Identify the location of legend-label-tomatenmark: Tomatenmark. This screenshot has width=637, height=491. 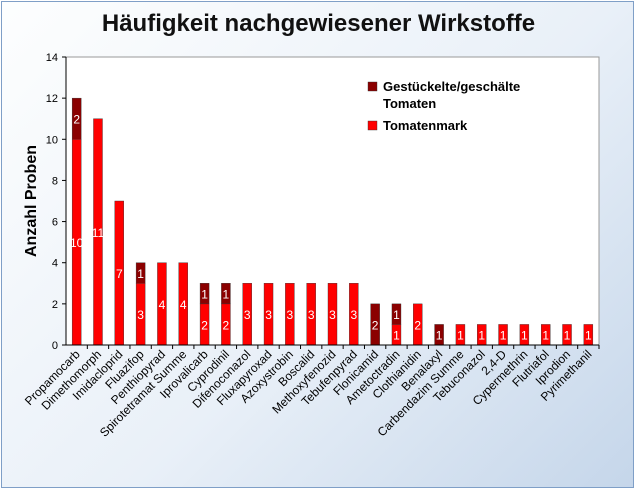
(425, 125).